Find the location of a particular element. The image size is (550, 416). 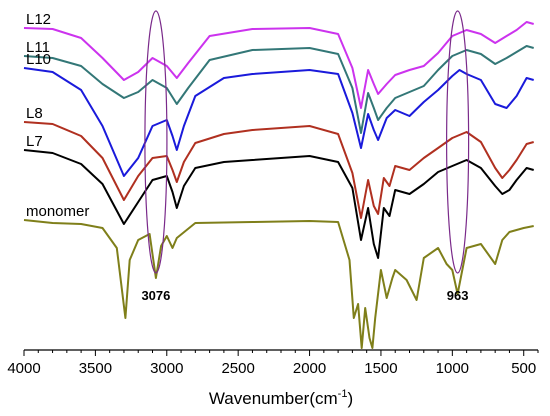

x-tick-label-1500: 1500 is located at coordinates (380, 368).